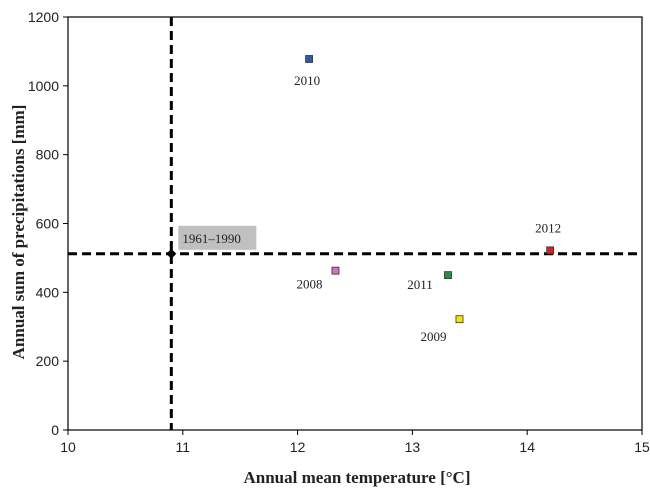 This screenshot has height=490, width=650. I want to click on data-point-label: 2012, so click(548, 227).